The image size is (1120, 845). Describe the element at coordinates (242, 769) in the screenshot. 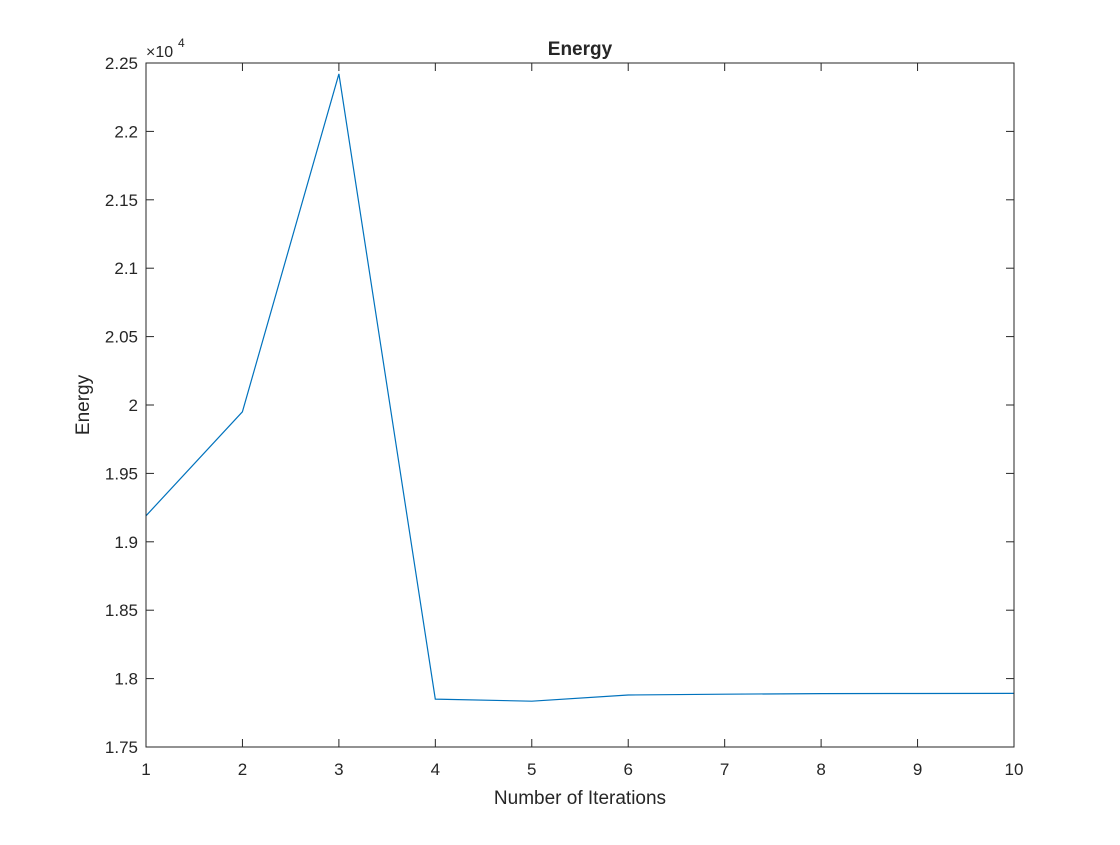

I see `x-tick-label: 2` at that location.